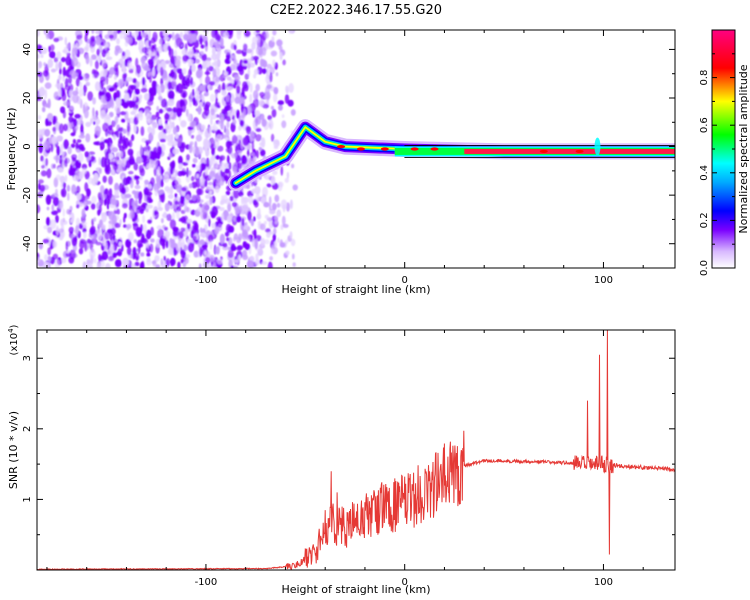 This screenshot has height=600, width=750. I want to click on flare, so click(597, 146).